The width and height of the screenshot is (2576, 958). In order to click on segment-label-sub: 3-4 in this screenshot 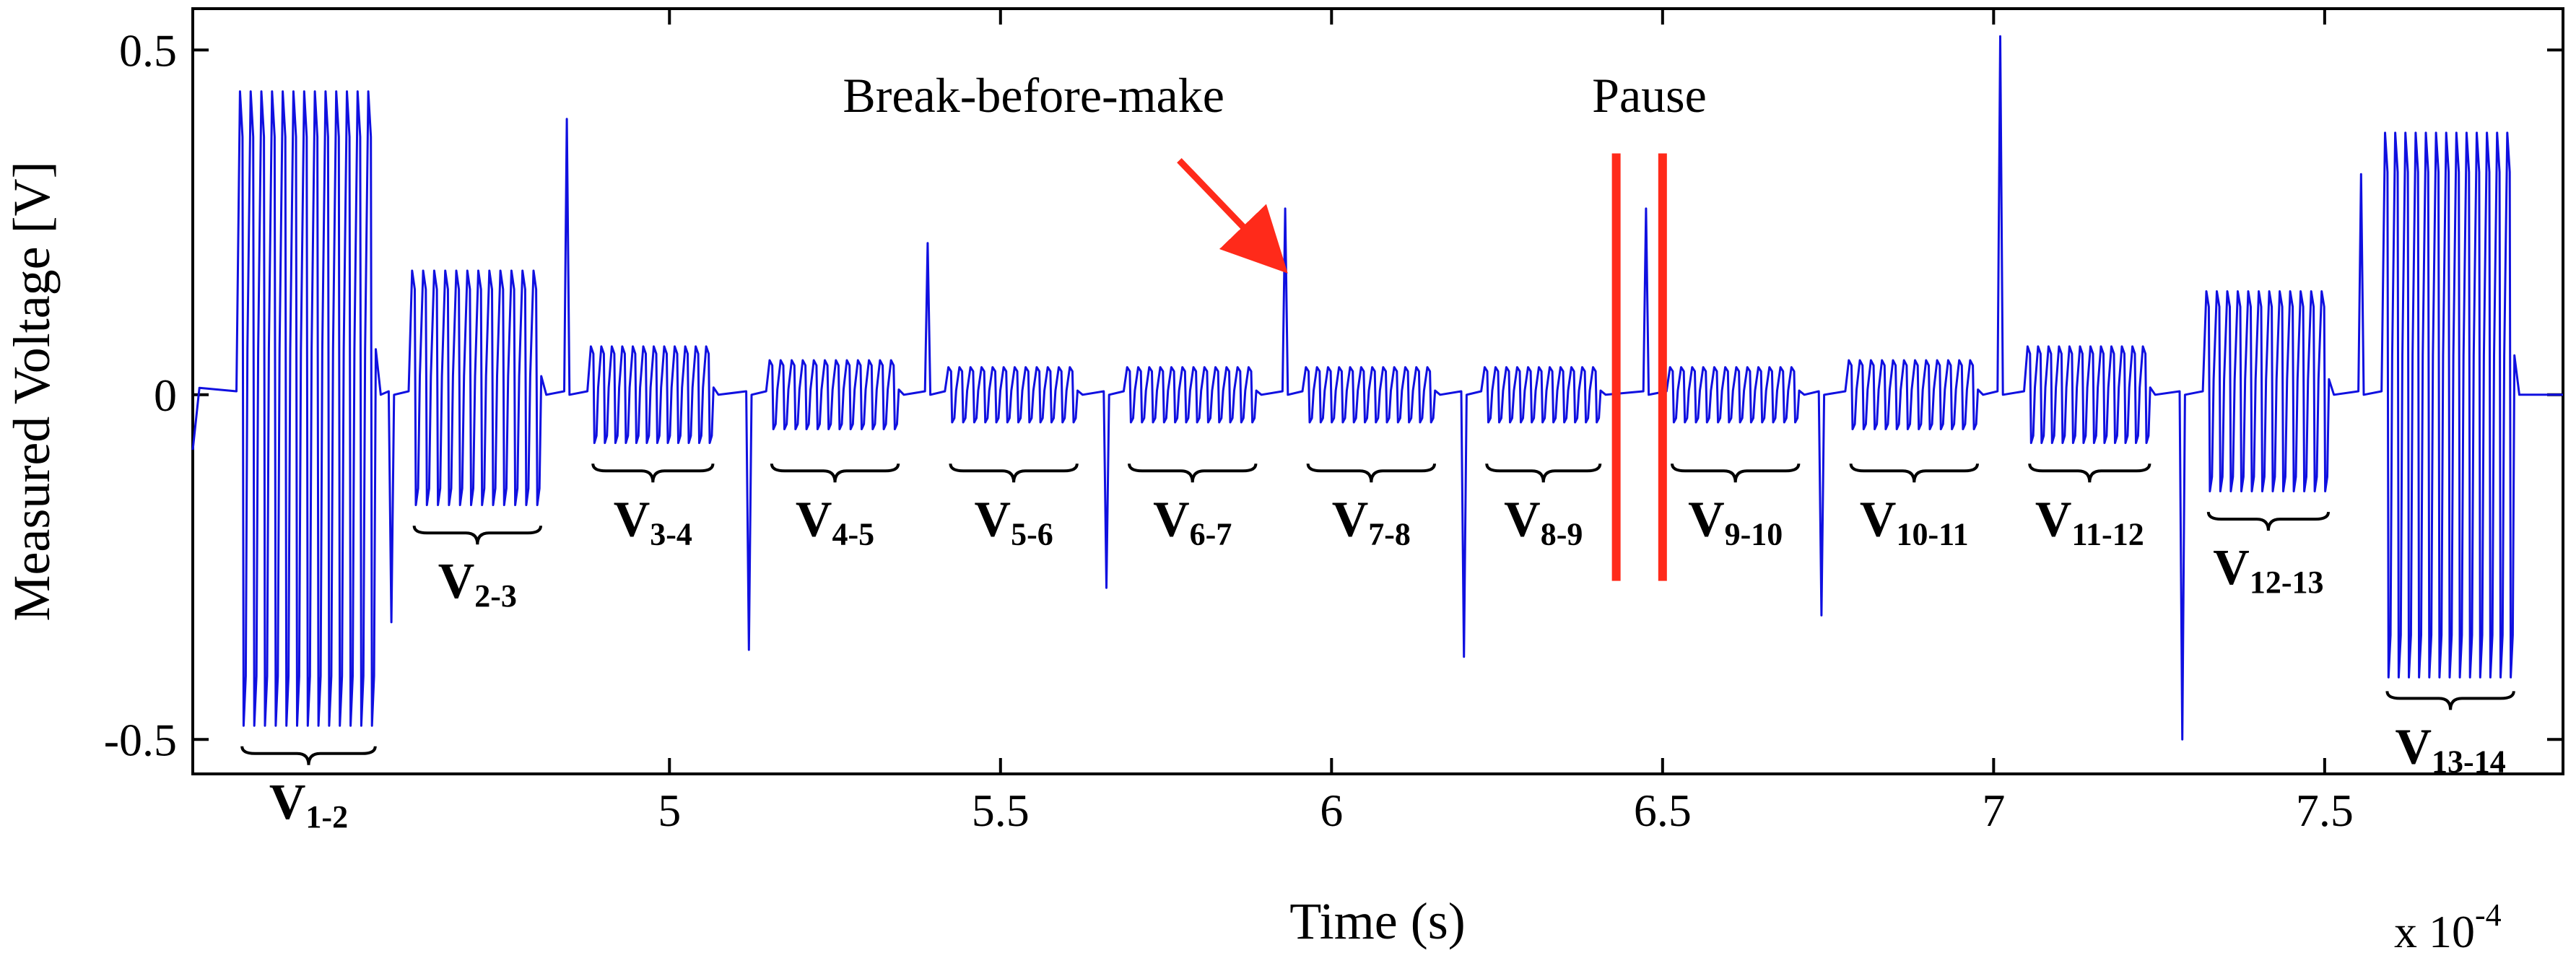, I will do `click(671, 534)`.